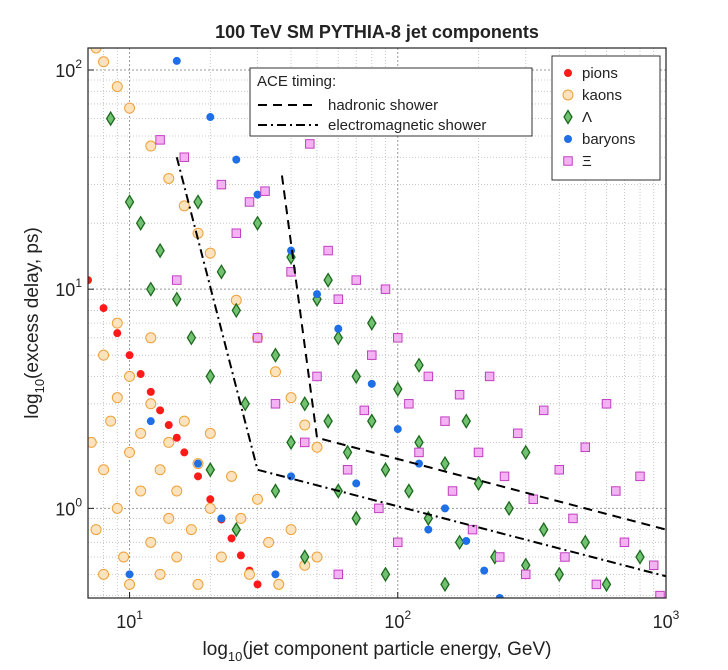 This screenshot has height=670, width=728. What do you see at coordinates (377, 32) in the screenshot?
I see `chart-title: 100 TeV SM PYTHIA-8 jet components` at bounding box center [377, 32].